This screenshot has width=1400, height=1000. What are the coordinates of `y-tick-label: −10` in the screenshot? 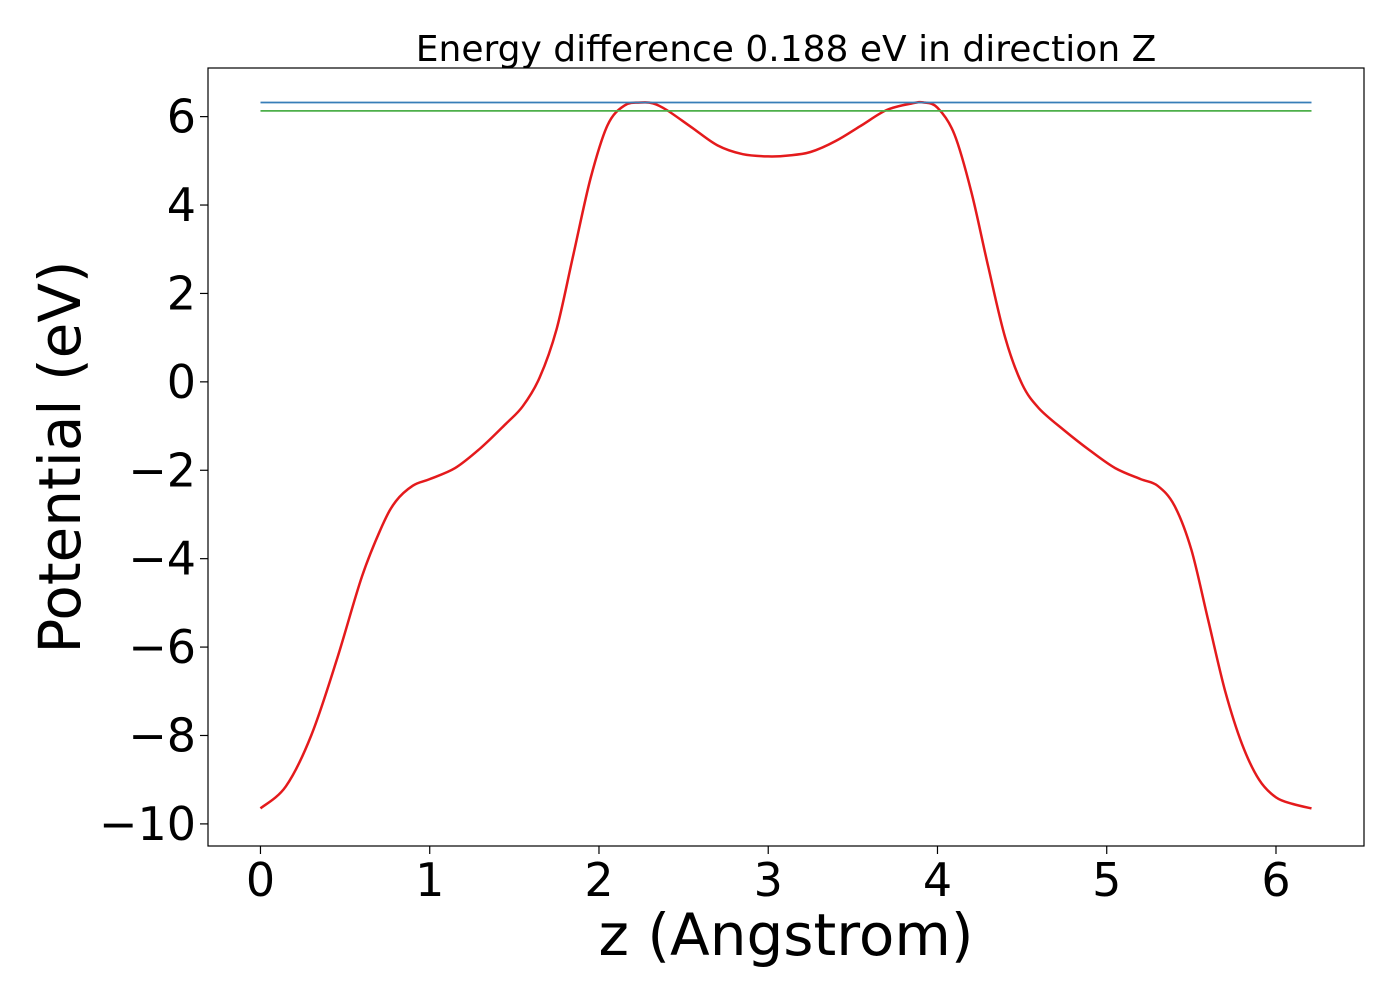 It's located at (147, 824).